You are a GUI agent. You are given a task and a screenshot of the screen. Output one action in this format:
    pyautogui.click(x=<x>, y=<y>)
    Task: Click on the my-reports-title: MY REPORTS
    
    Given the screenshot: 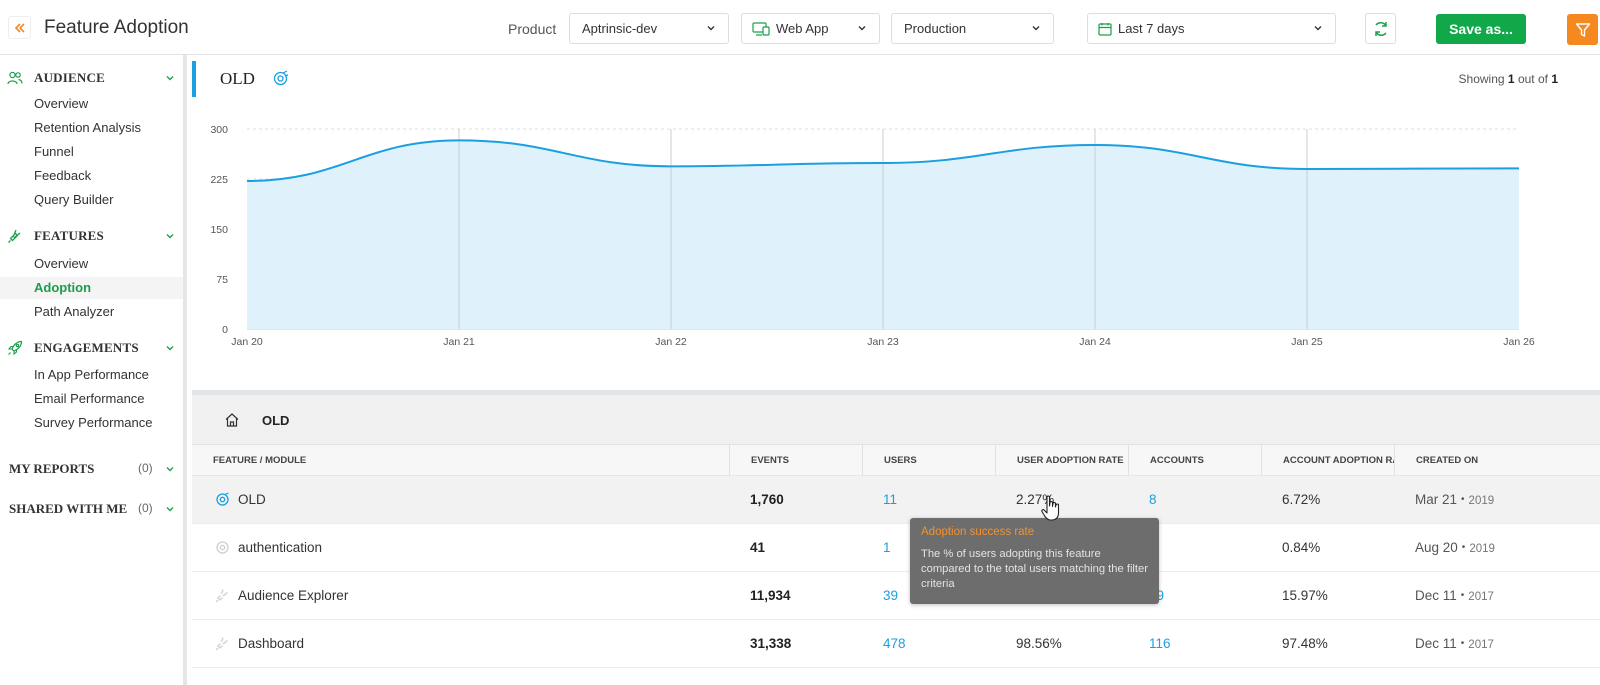 What is the action you would take?
    pyautogui.click(x=52, y=468)
    